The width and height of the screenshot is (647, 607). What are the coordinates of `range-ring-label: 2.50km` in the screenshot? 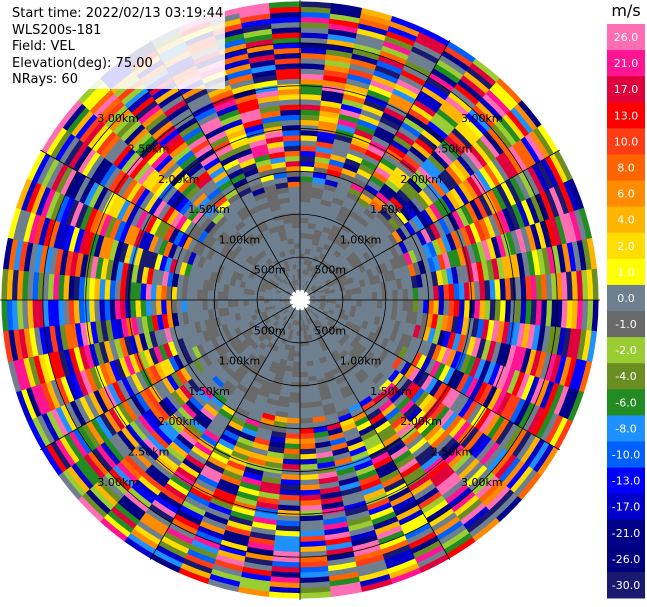 It's located at (452, 452).